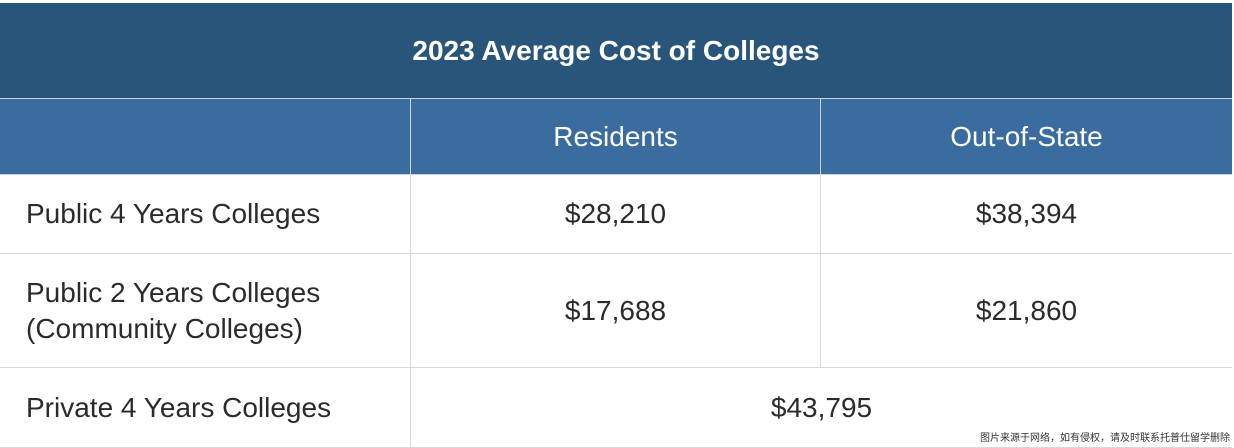 The height and width of the screenshot is (448, 1234). I want to click on row-label-line: Private 4 Years Colleges, so click(179, 407).